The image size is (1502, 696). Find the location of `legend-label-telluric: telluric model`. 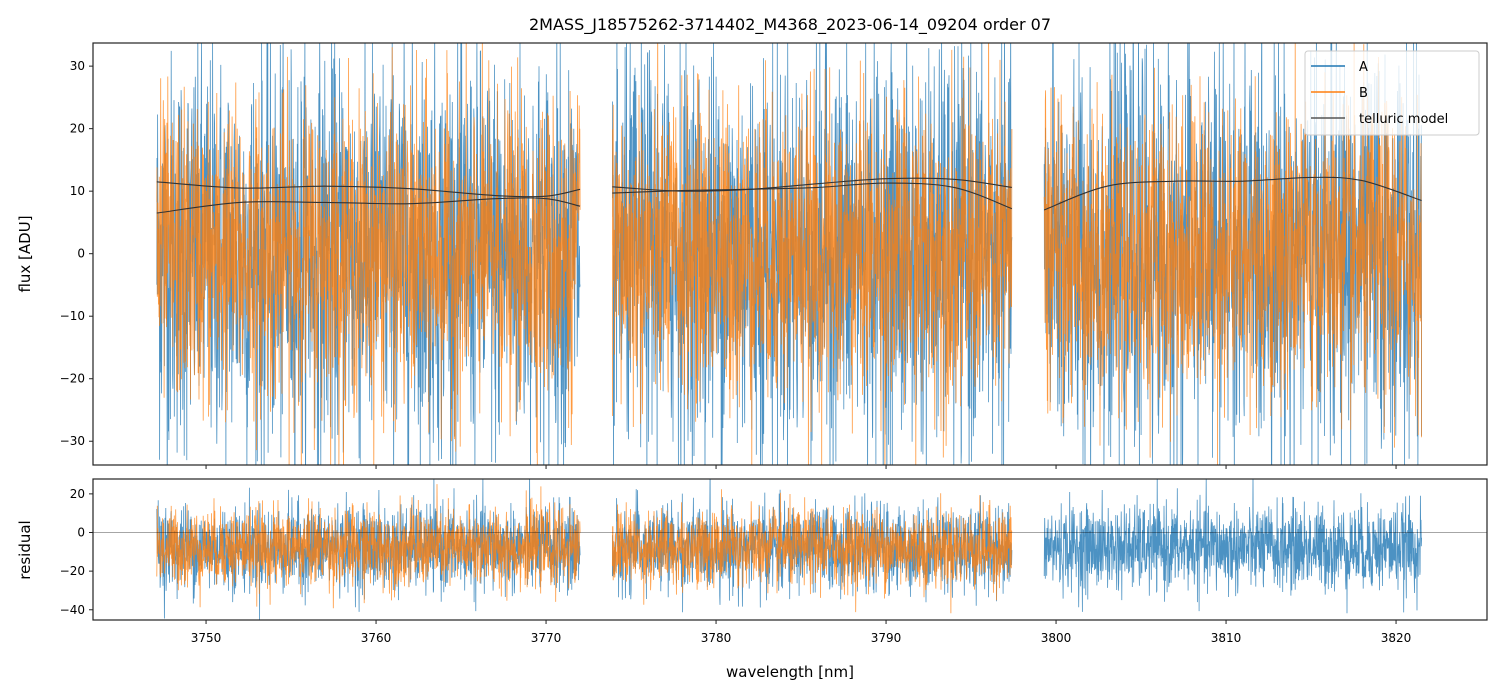

legend-label-telluric: telluric model is located at coordinates (1403, 119).